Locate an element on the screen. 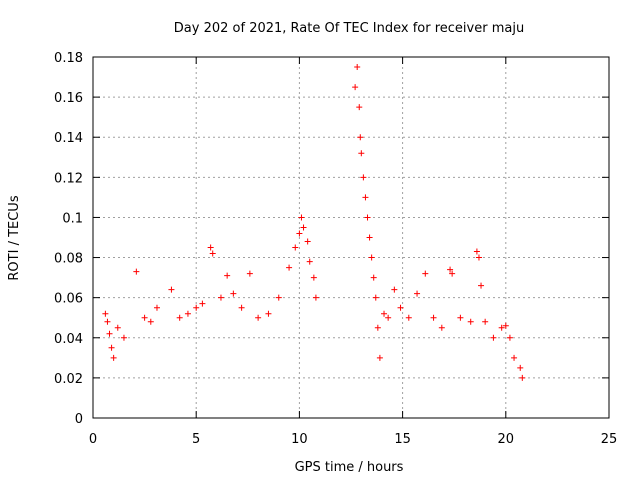  x-tick-label: 0 is located at coordinates (93, 439).